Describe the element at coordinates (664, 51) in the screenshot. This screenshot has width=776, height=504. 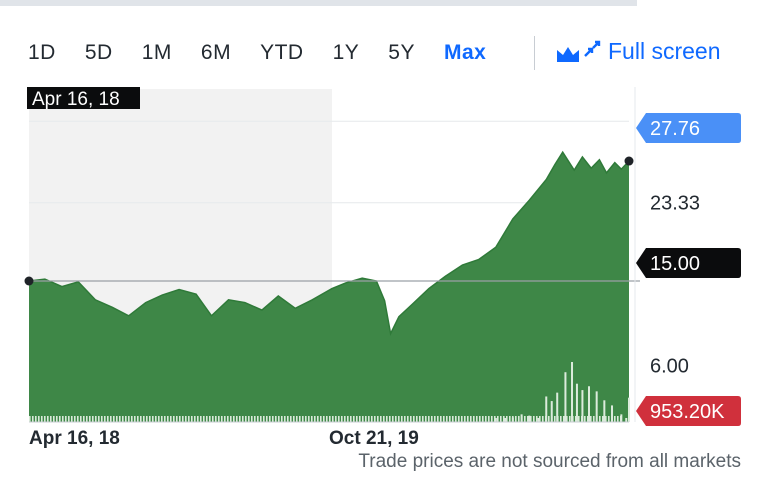
I see `fullscreen-label: Full screen` at that location.